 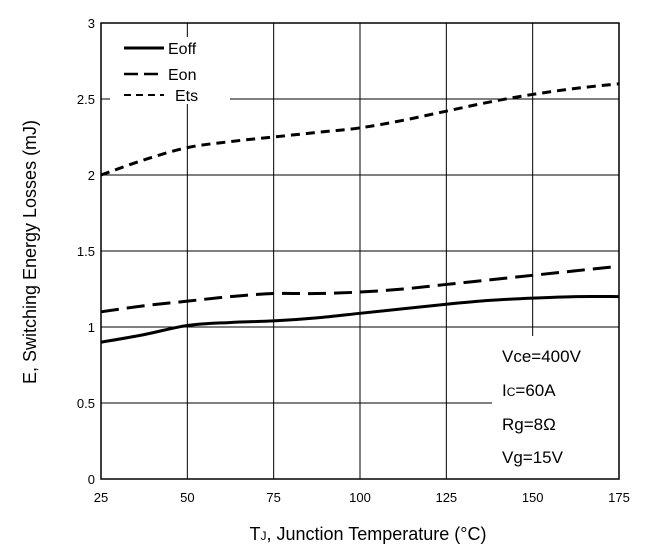 I want to click on y-tick-label: 1.5, so click(x=86, y=251).